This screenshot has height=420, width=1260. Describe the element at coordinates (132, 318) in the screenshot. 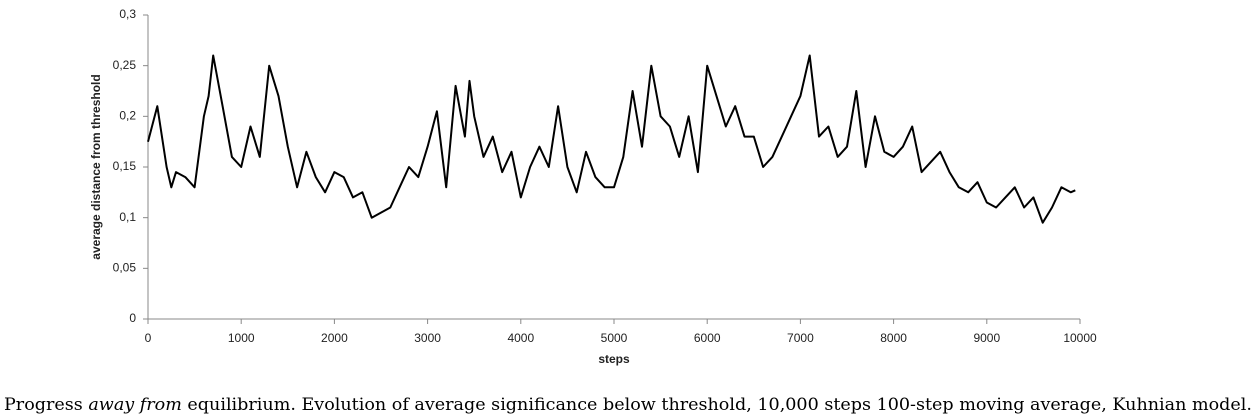

I see `y-tick-label: 0` at that location.